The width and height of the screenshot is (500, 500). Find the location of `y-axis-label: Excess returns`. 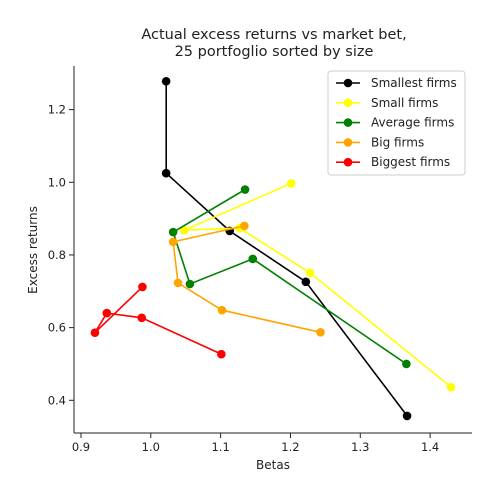

y-axis-label: Excess returns is located at coordinates (33, 250).